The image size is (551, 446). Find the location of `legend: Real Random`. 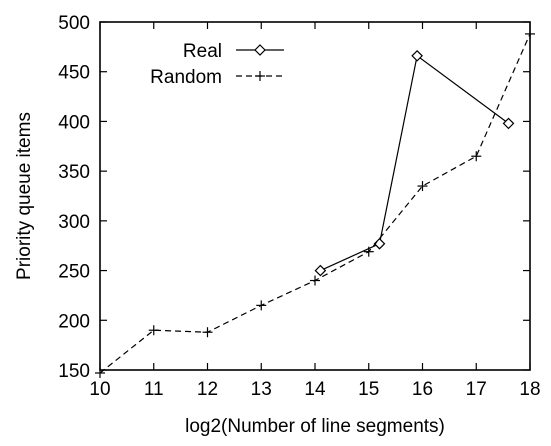

legend: Real Random is located at coordinates (217, 64).